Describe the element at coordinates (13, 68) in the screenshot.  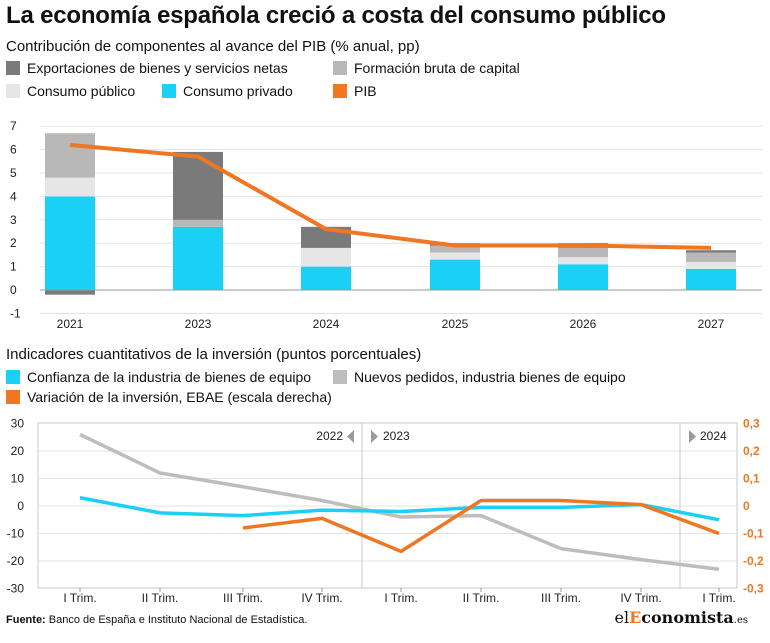
I see `legend-exports-swatch` at that location.